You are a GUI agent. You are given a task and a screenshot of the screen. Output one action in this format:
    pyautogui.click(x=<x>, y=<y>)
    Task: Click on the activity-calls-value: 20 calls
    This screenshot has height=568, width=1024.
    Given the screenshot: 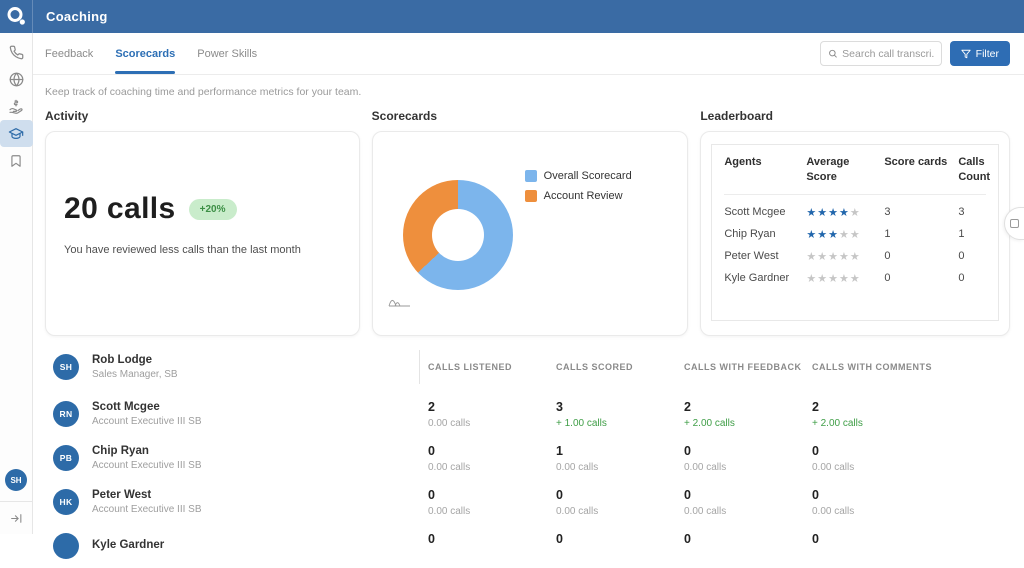 What is the action you would take?
    pyautogui.click(x=120, y=208)
    